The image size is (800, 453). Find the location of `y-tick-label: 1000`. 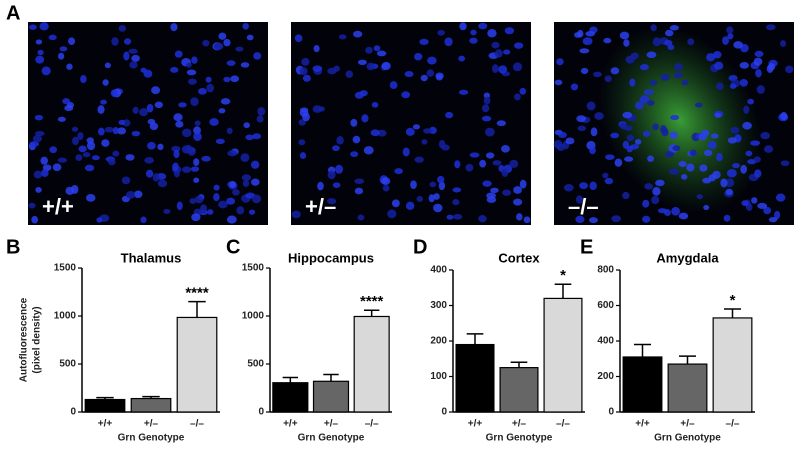

y-tick-label: 1000 is located at coordinates (65, 316).